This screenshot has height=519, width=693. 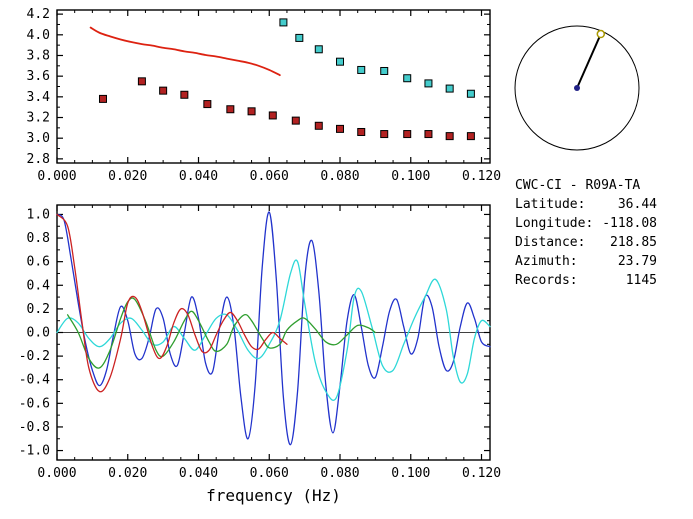 What do you see at coordinates (38, 55) in the screenshot?
I see `y-tick-label: 3.8` at bounding box center [38, 55].